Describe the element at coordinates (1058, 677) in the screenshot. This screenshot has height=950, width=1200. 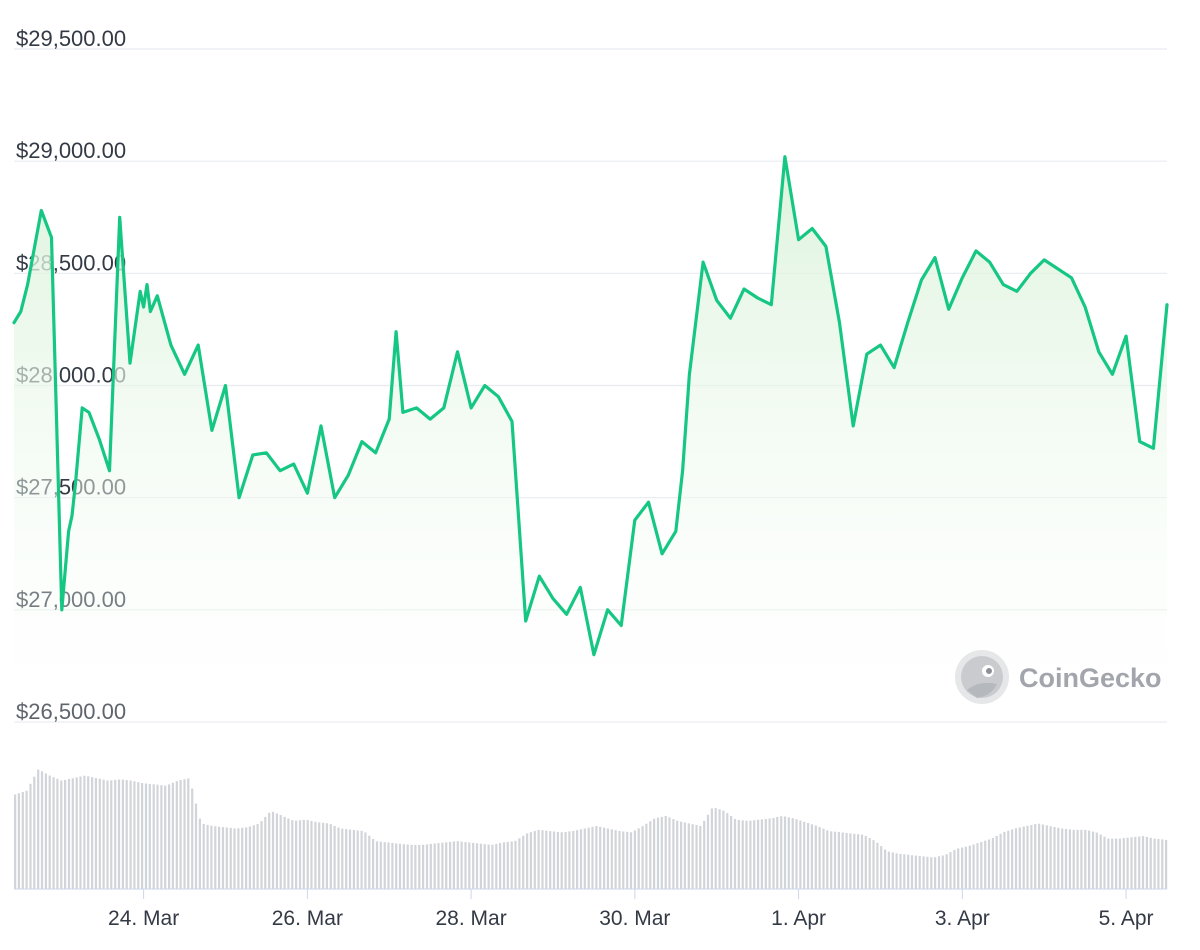
I see `coingecko-watermark: CoinGecko` at that location.